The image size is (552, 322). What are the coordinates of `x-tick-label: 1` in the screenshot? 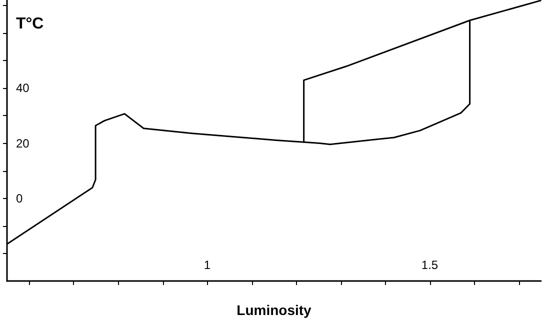 It's located at (207, 265).